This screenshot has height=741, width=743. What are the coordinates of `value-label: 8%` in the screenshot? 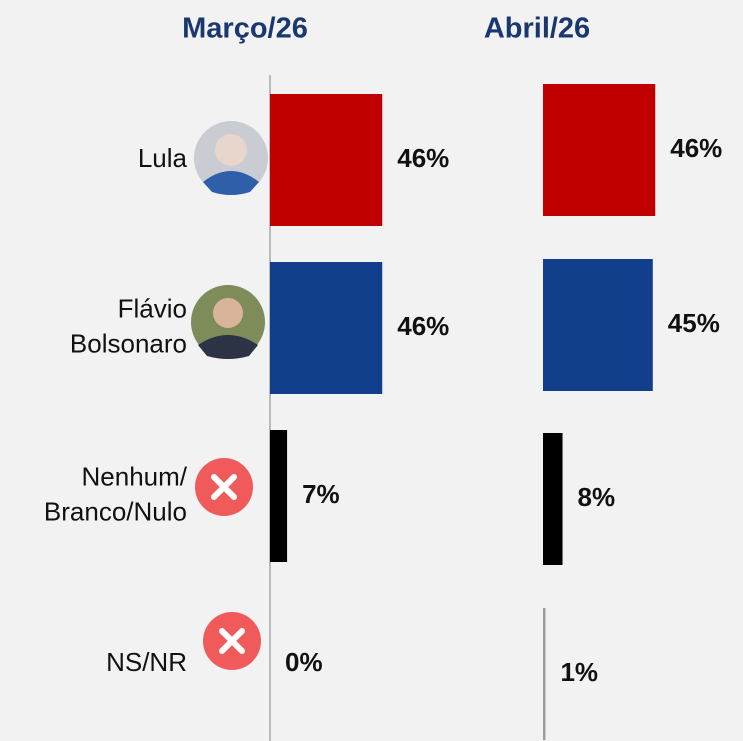 It's located at (597, 497).